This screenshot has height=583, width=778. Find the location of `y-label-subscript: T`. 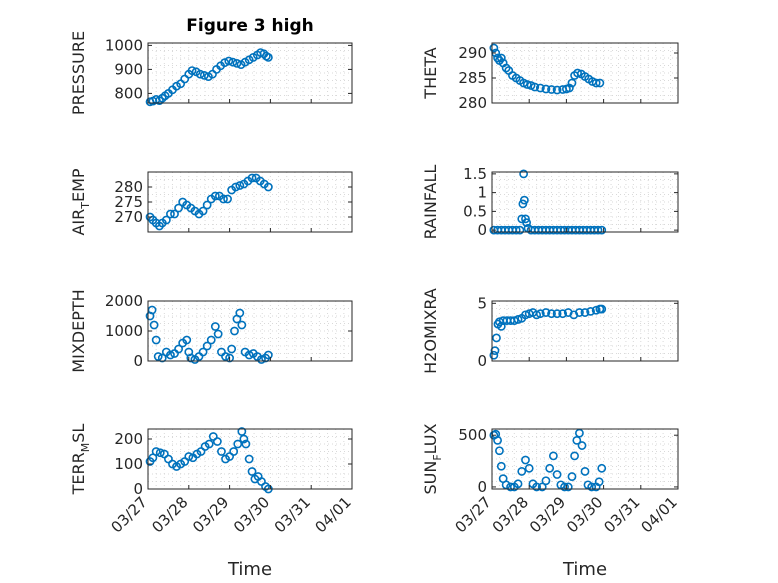

y-label-subscript: T is located at coordinates (85, 206).